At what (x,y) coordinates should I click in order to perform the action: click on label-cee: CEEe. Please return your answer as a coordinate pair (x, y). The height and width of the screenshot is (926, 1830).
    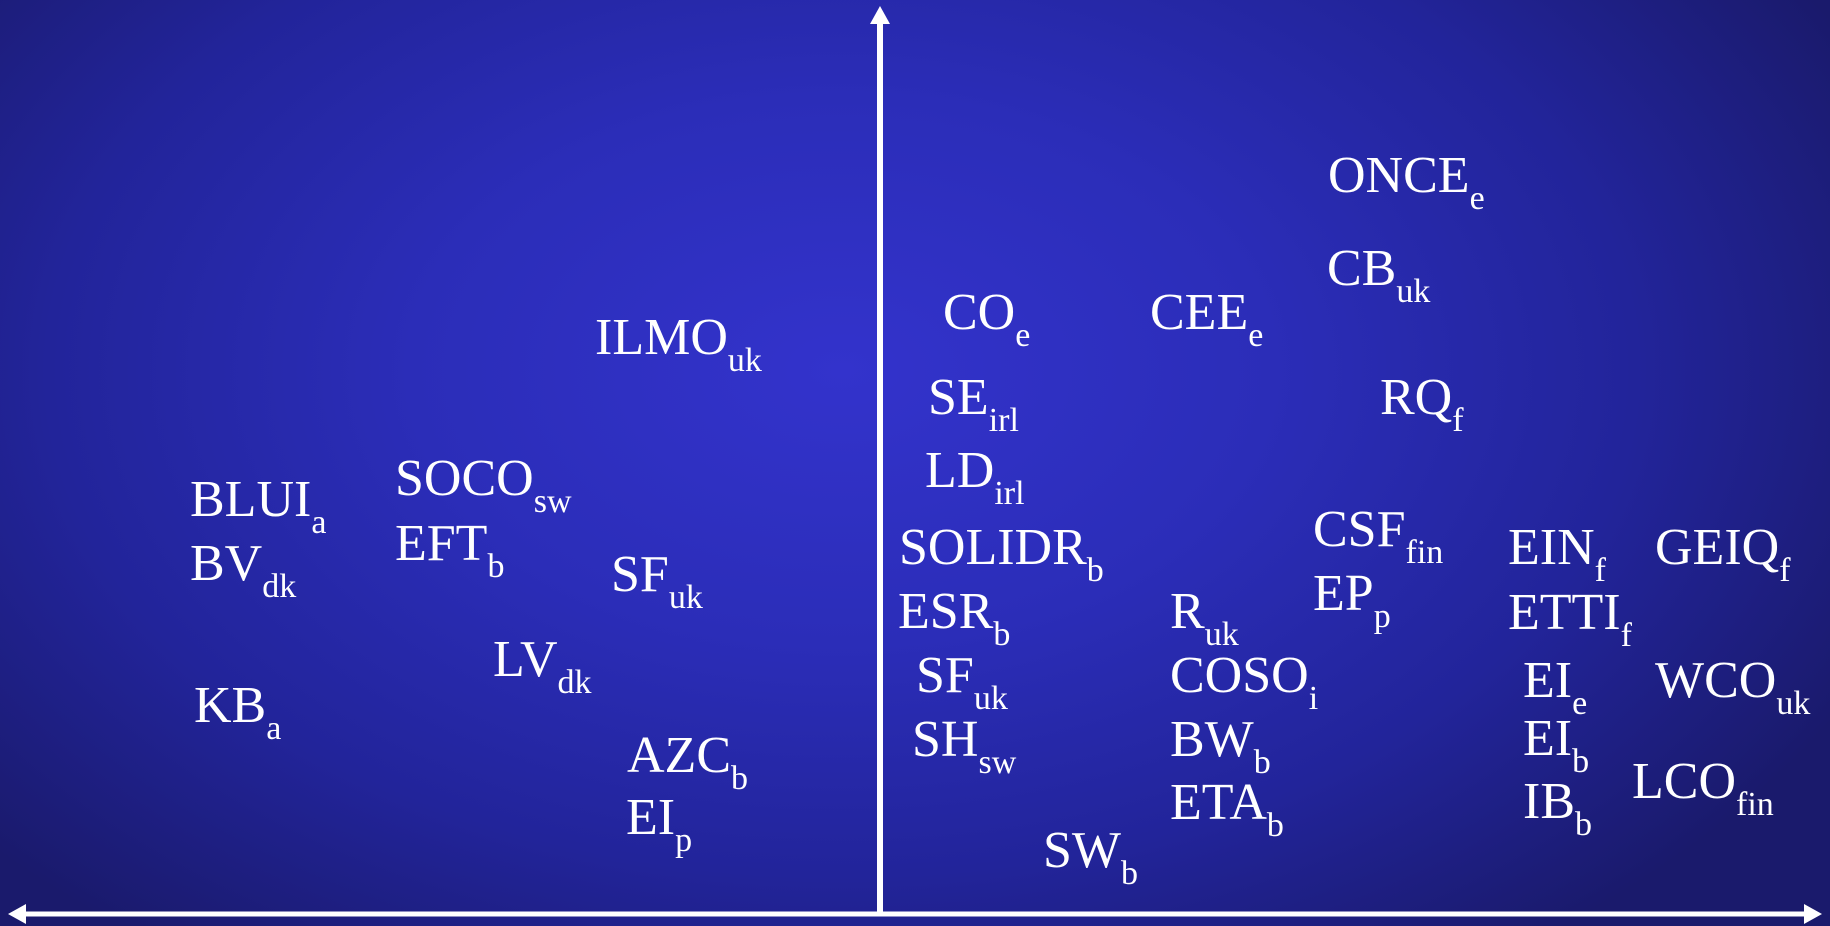
    Looking at the image, I should click on (1207, 319).